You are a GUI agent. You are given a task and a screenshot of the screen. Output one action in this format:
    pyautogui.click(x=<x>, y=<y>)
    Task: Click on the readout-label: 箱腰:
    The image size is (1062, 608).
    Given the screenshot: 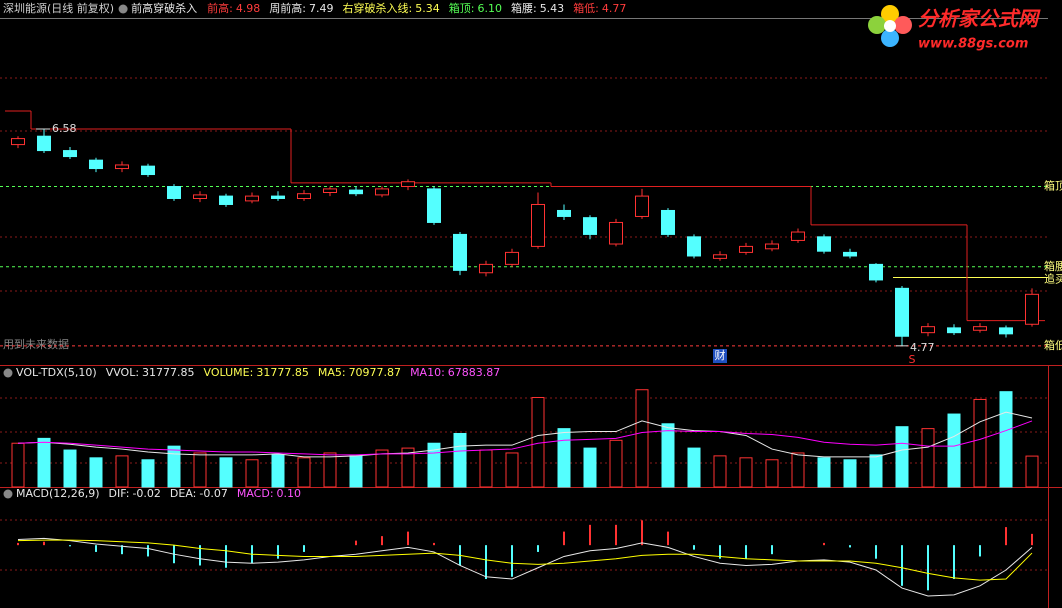 What is the action you would take?
    pyautogui.click(x=524, y=8)
    